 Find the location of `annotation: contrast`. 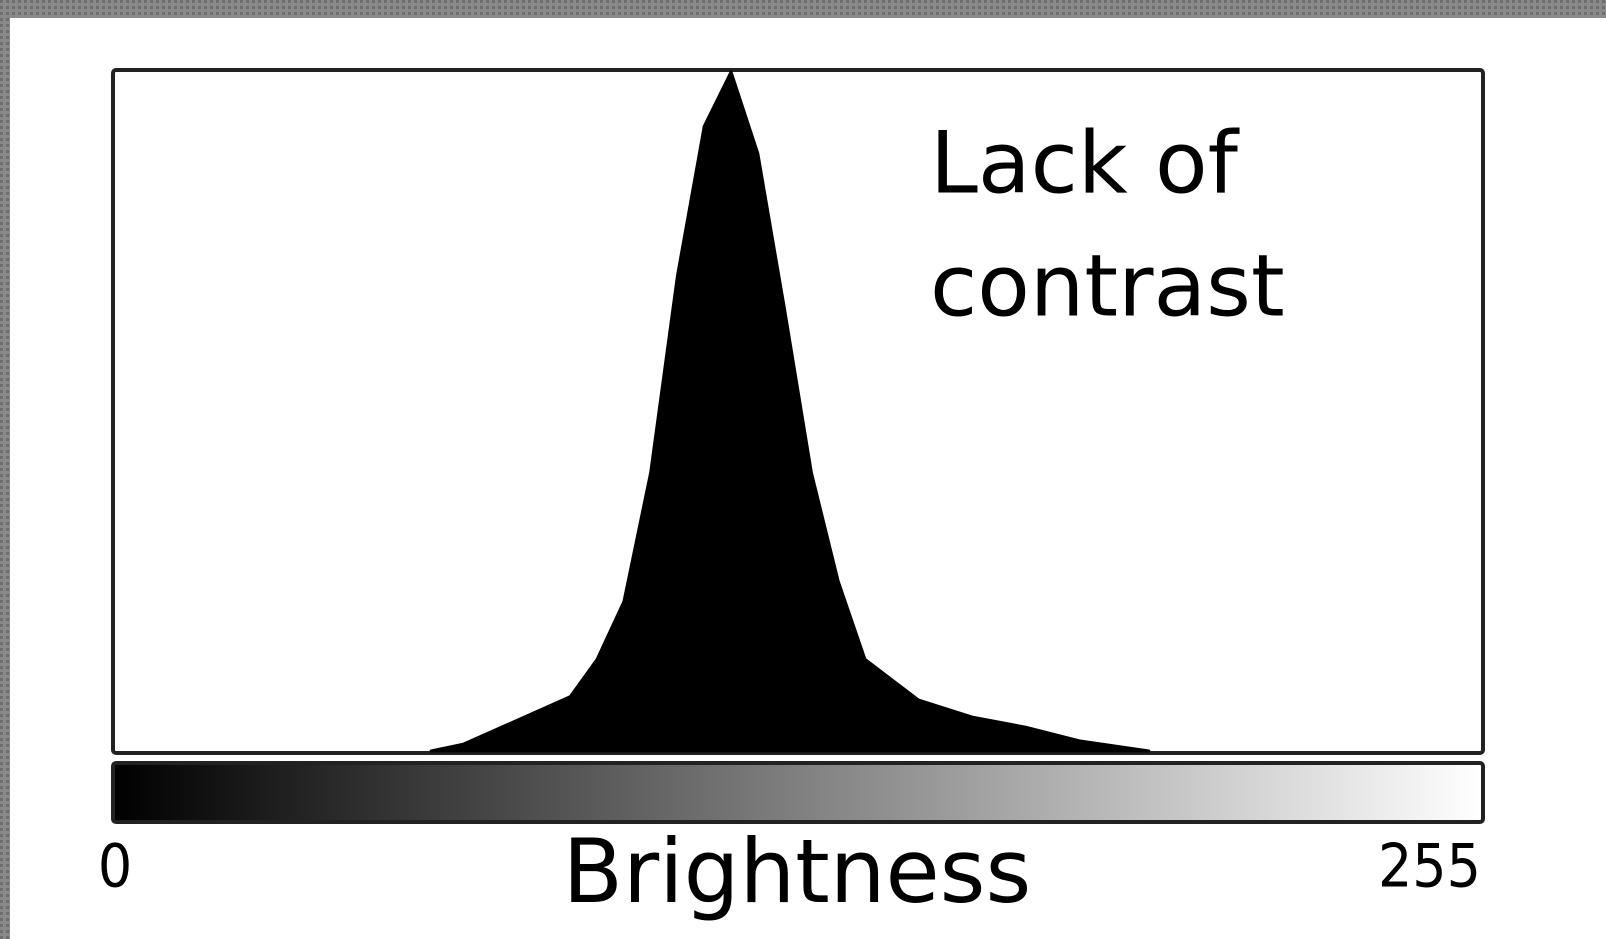

annotation: contrast is located at coordinates (1107, 286).